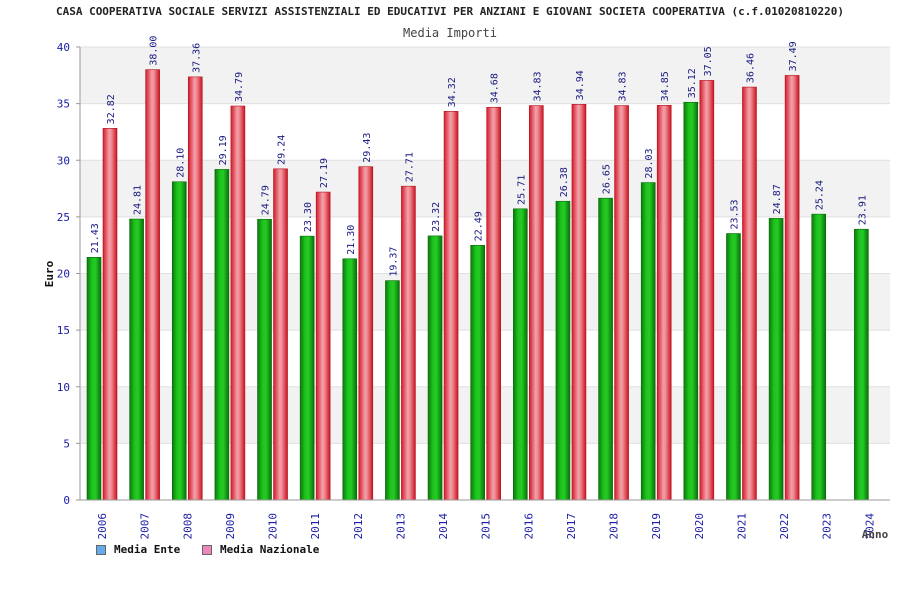 This screenshot has height=600, width=900. Describe the element at coordinates (436, 217) in the screenshot. I see `bar-value-label: 23.32` at that location.